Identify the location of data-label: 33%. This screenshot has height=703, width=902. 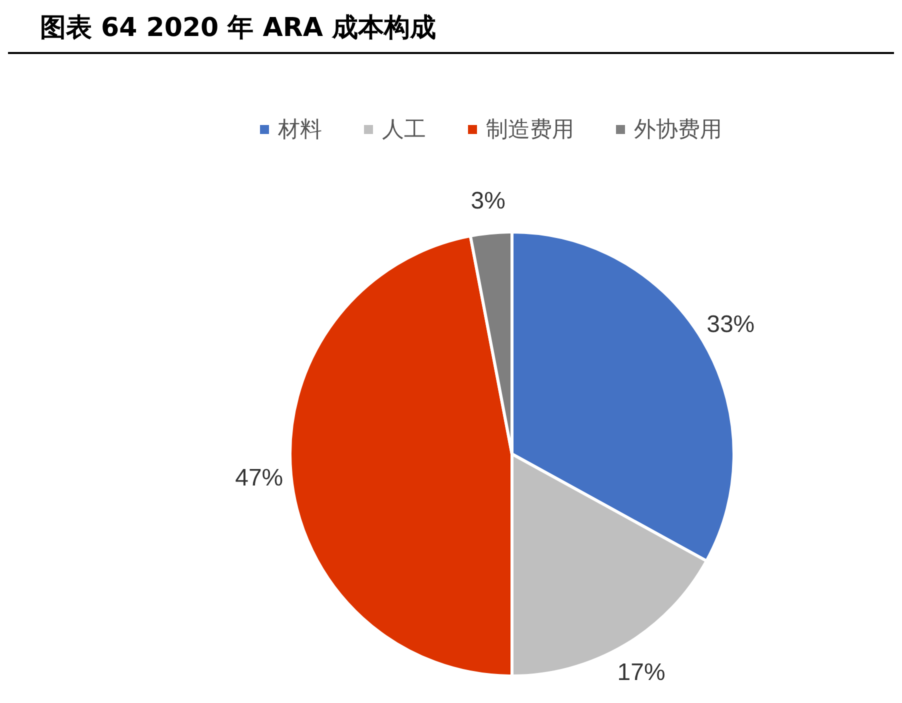
(730, 324).